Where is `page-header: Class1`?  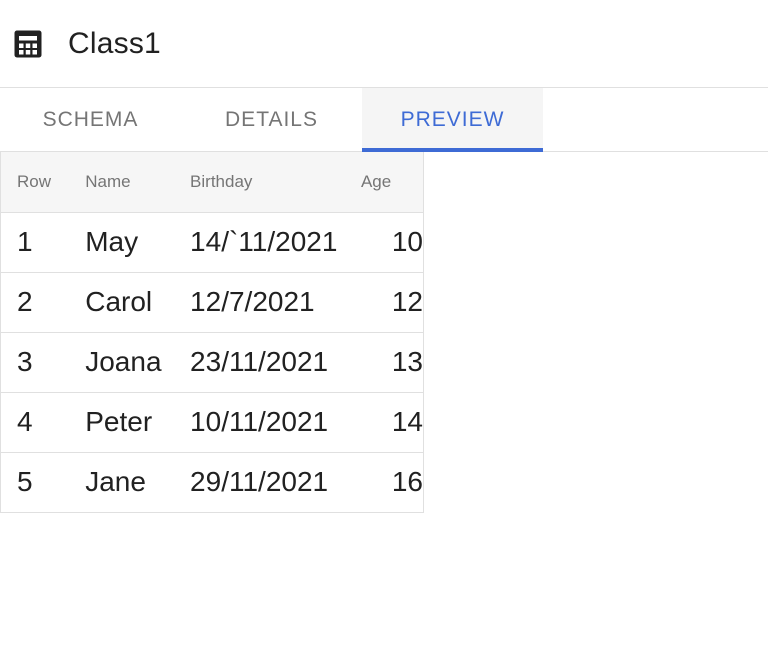
page-header: Class1 is located at coordinates (384, 43).